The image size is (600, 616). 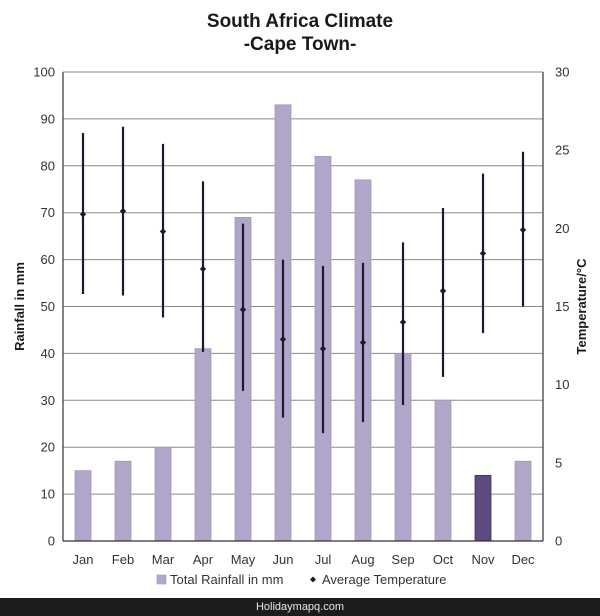 What do you see at coordinates (48, 306) in the screenshot?
I see `y-tick-label: 50` at bounding box center [48, 306].